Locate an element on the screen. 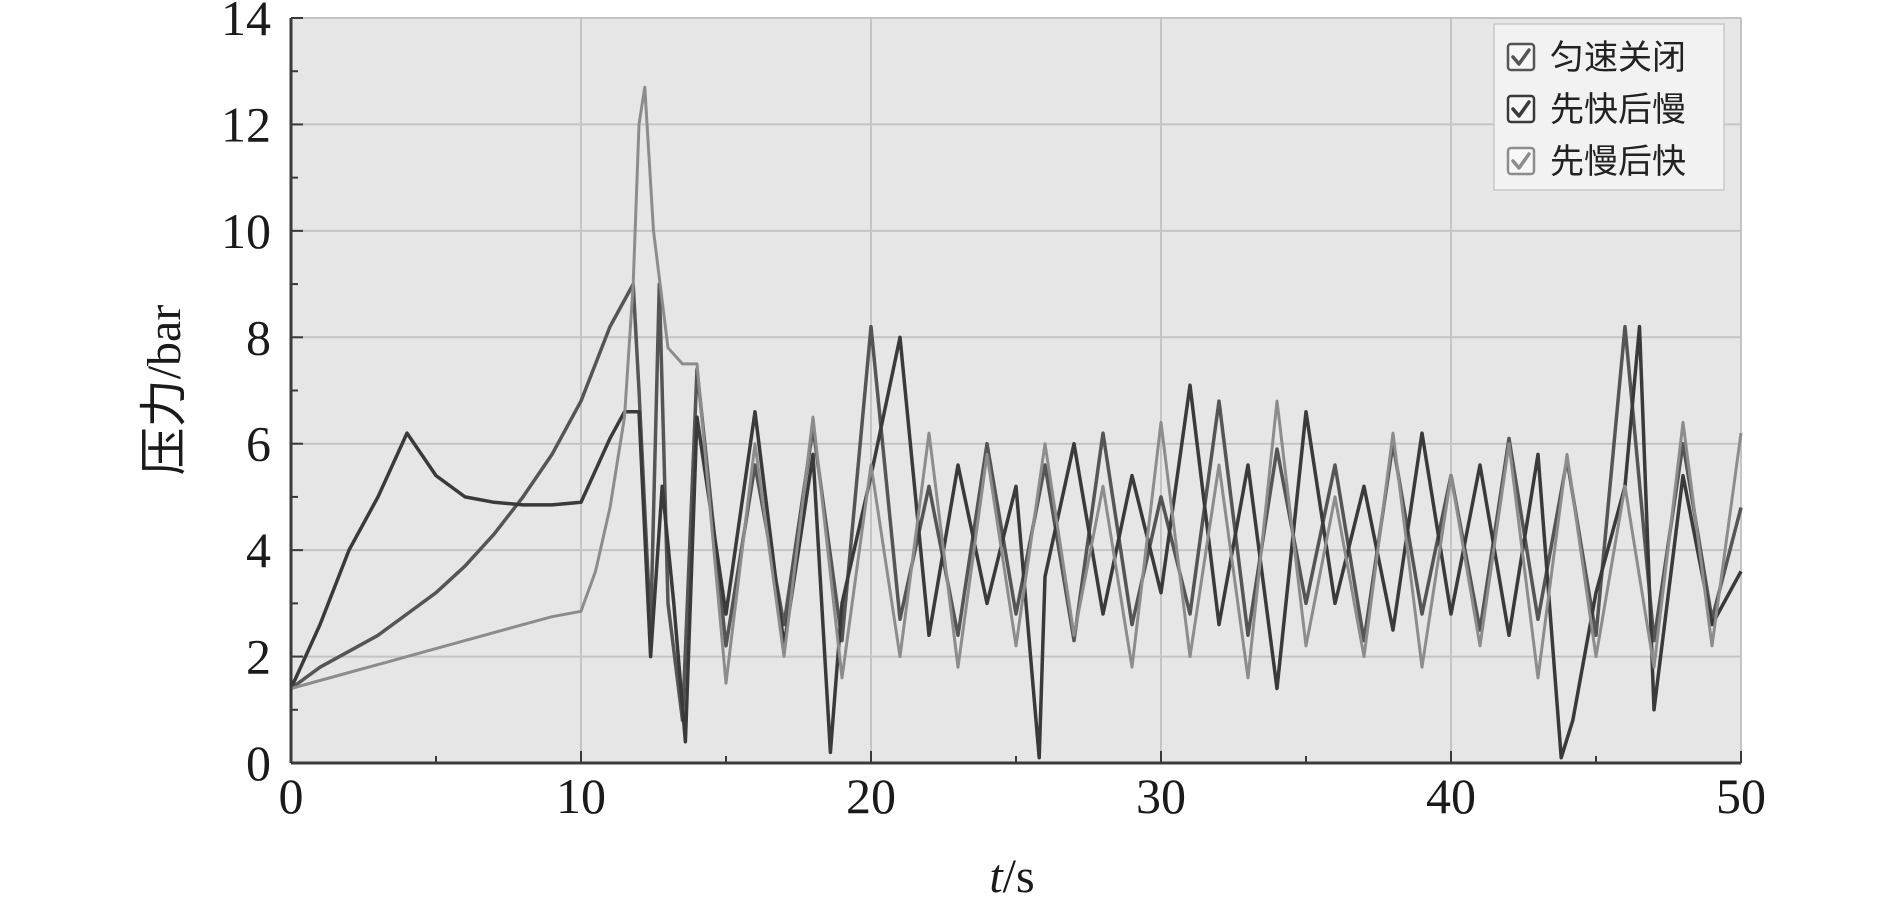 The width and height of the screenshot is (1890, 909). y-tick-label: 0 is located at coordinates (258, 763).